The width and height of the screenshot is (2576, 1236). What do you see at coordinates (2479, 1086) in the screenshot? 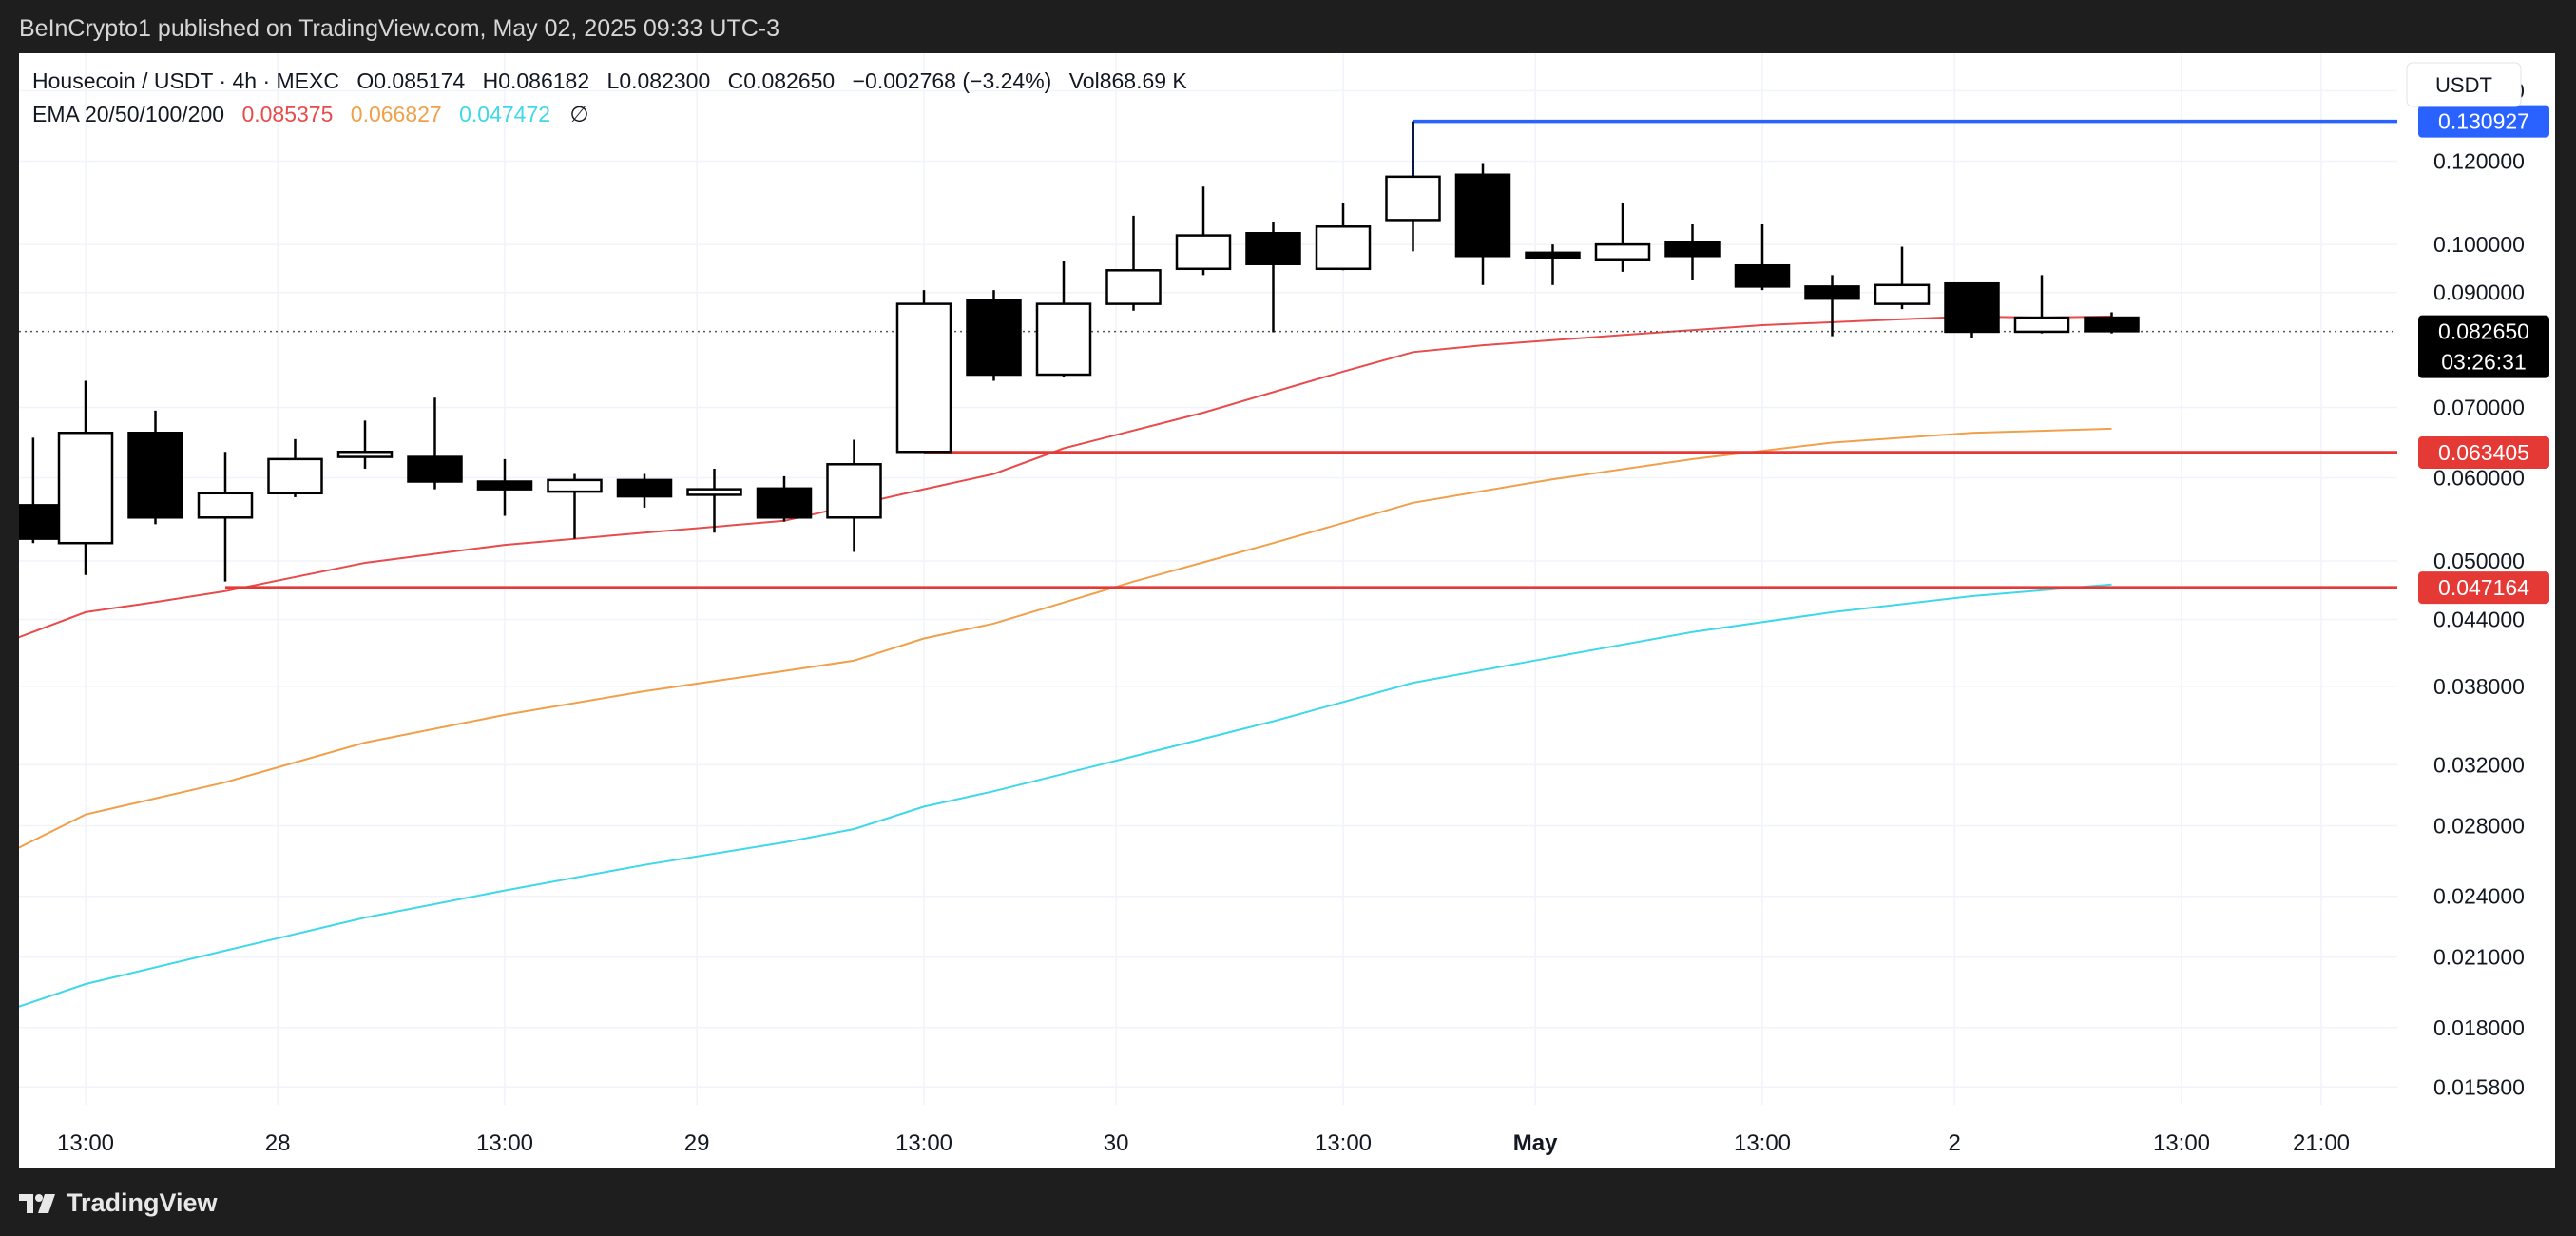
I see `price-tick-label: 0.015800` at bounding box center [2479, 1086].